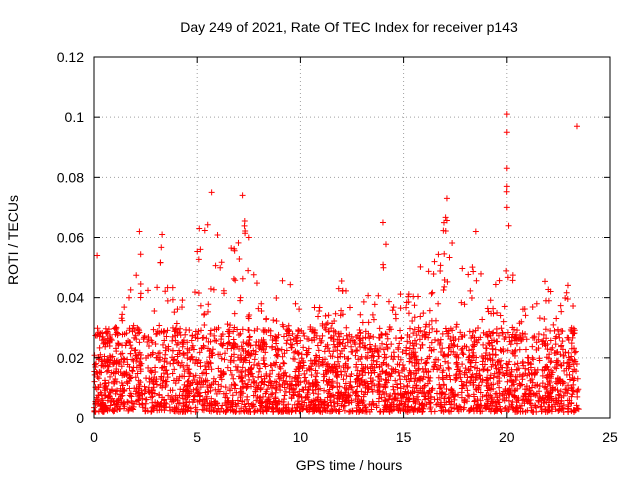 The width and height of the screenshot is (640, 480). Describe the element at coordinates (162, 234) in the screenshot. I see `data-point-peak` at that location.